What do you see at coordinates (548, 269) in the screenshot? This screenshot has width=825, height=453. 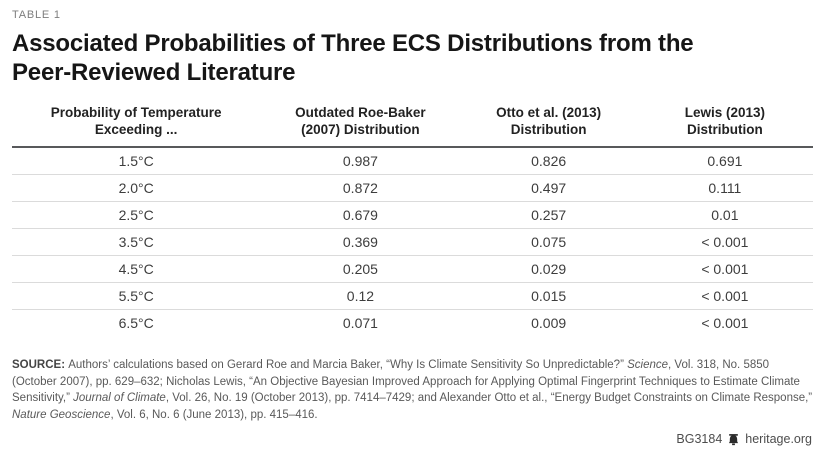 I see `table-cell-otto: 0.029` at bounding box center [548, 269].